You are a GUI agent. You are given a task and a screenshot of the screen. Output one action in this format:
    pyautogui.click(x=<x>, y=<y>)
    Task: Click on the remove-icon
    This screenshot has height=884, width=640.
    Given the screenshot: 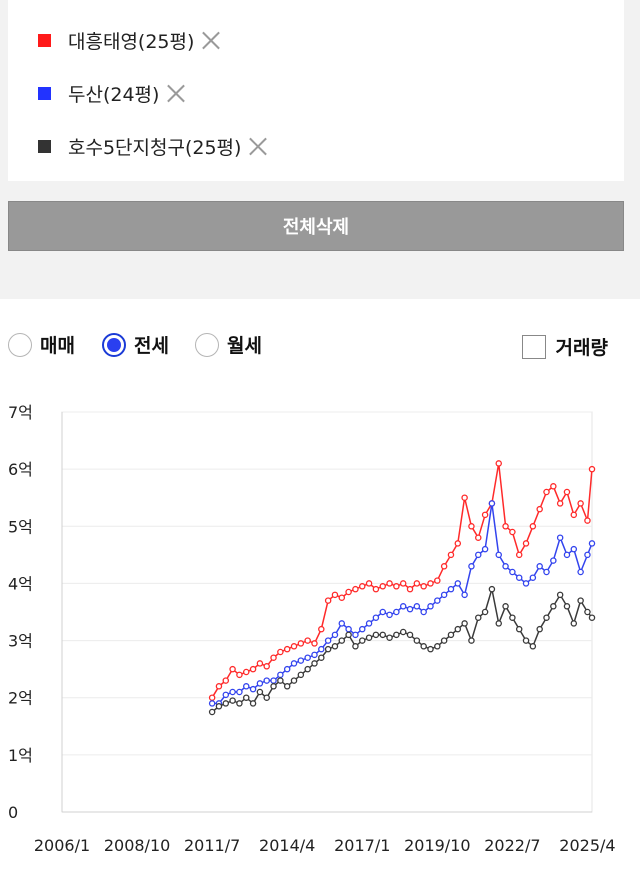 What is the action you would take?
    pyautogui.click(x=176, y=93)
    